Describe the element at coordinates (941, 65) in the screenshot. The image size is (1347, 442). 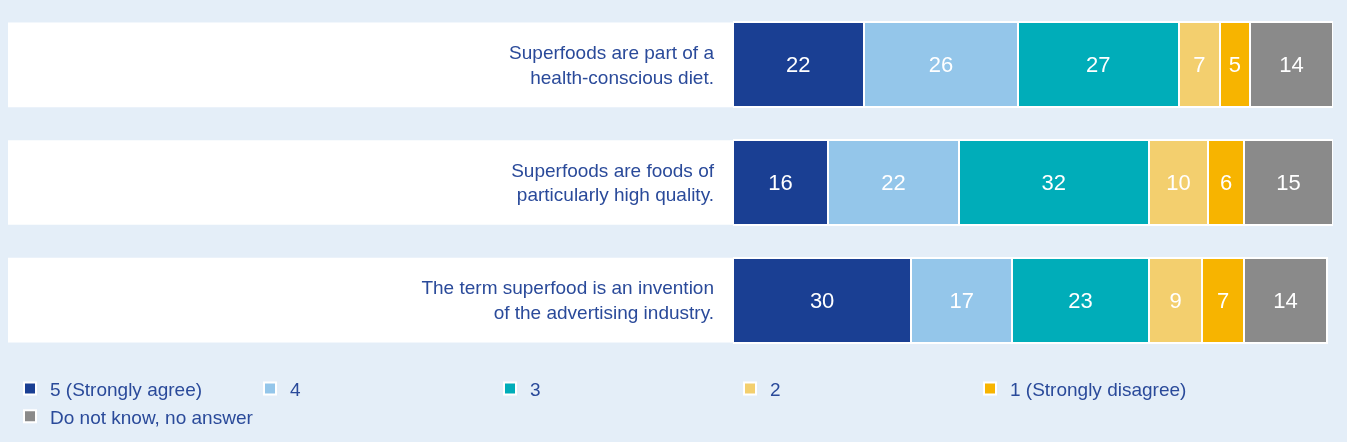
I see `data-label: 26` at that location.